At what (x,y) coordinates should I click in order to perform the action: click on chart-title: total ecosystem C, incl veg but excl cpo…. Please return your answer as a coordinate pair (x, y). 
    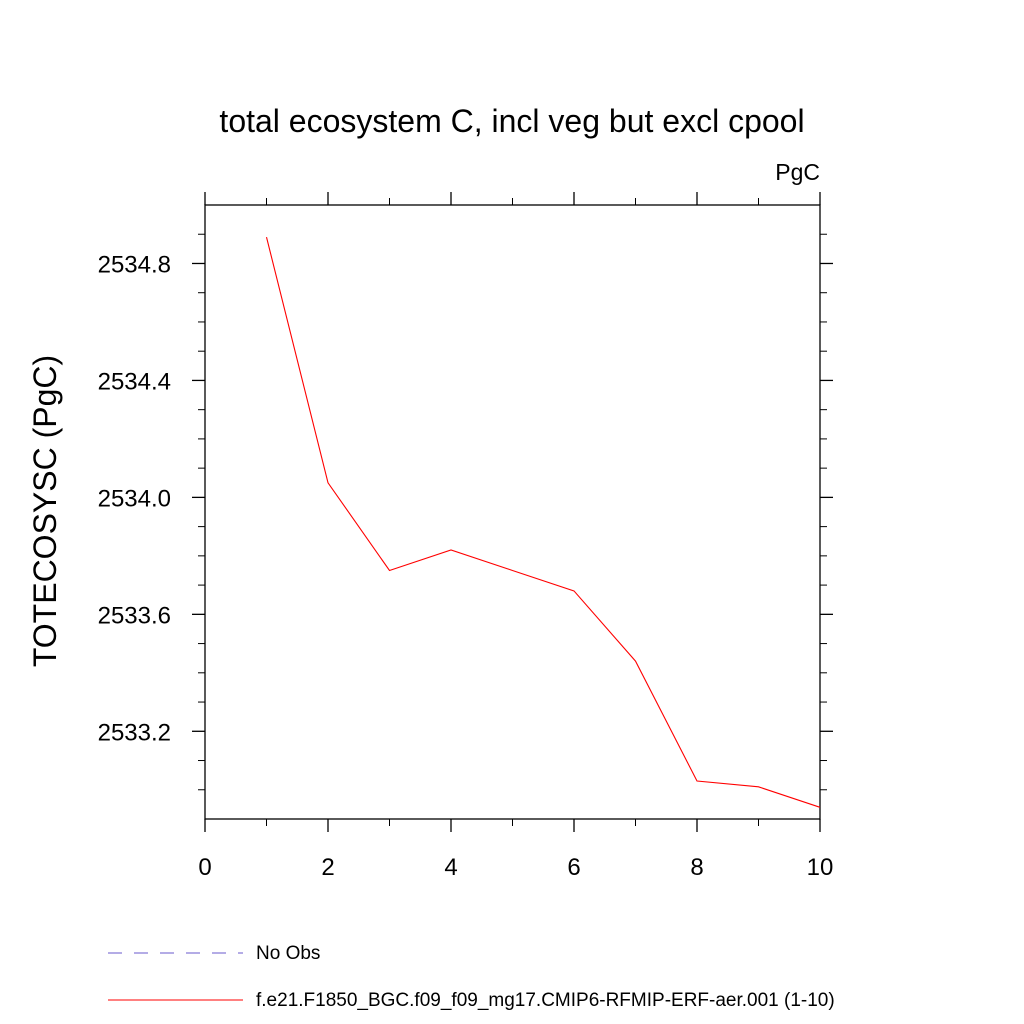
    Looking at the image, I should click on (511, 121).